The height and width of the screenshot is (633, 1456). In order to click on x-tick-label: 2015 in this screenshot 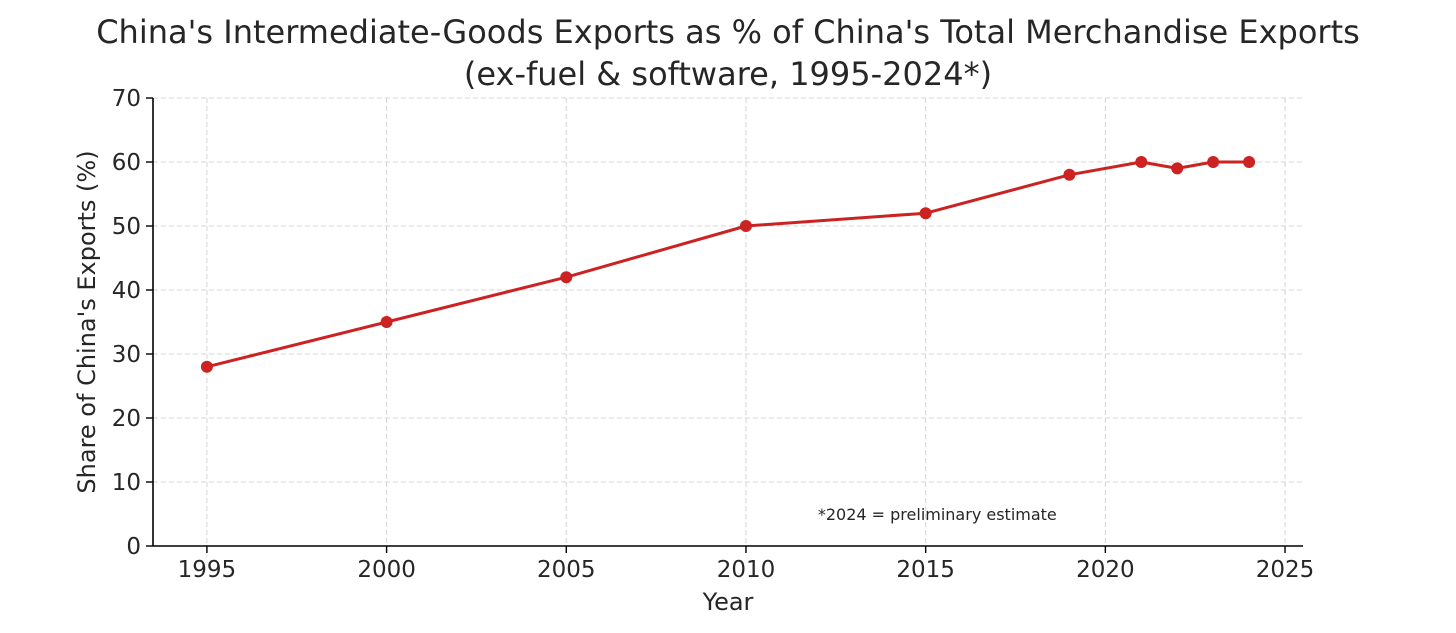, I will do `click(925, 570)`.